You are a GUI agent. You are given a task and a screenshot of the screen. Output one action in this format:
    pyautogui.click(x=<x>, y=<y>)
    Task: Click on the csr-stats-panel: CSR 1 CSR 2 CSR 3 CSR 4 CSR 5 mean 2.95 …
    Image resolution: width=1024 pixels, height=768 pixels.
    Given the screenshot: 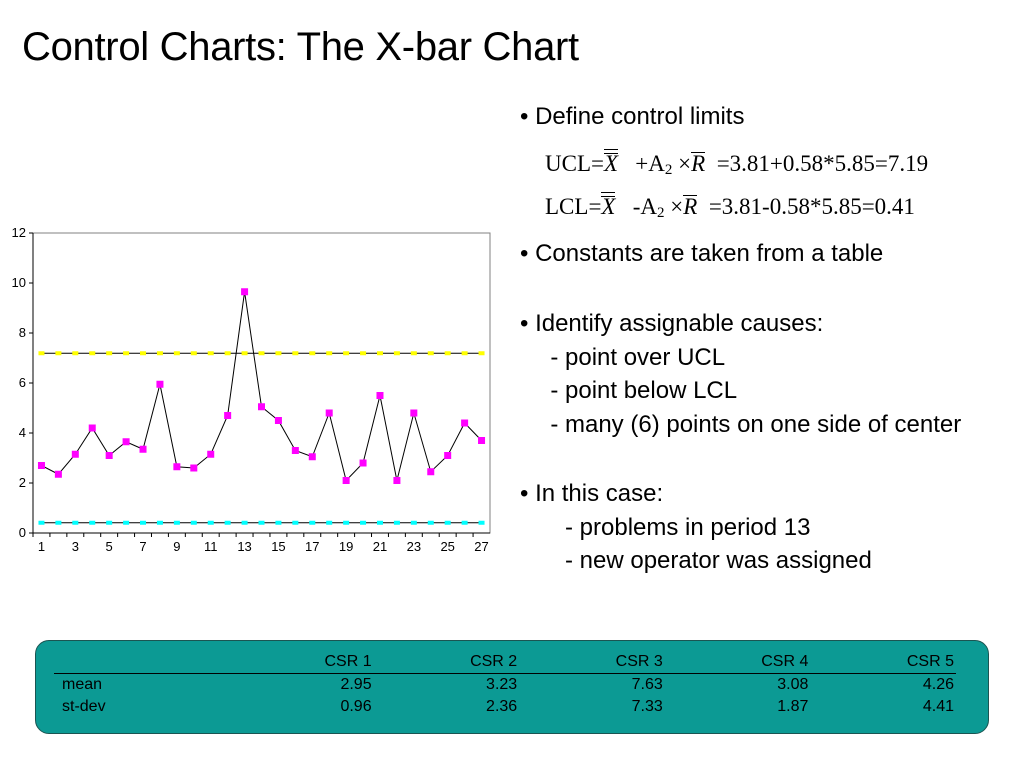 What is the action you would take?
    pyautogui.click(x=512, y=687)
    